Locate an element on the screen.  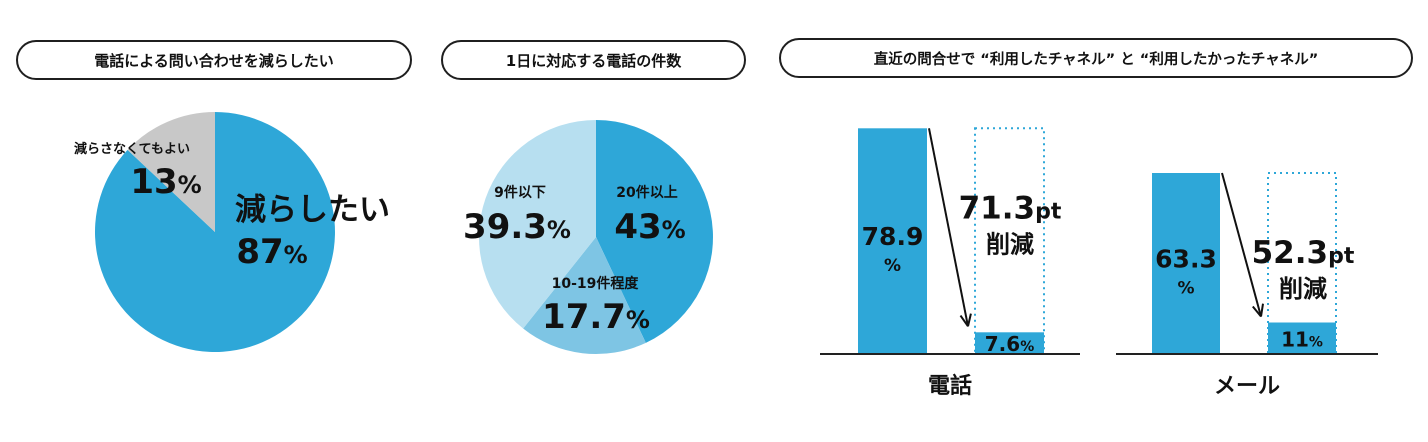
pie2-title: 1日に対応する電話の件数 is located at coordinates (593, 60).